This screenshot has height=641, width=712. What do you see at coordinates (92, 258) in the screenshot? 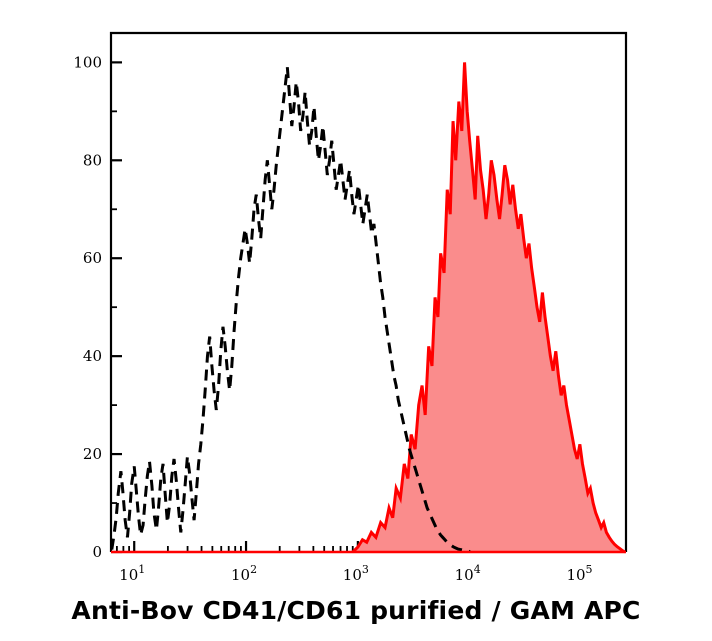
I see `svg-text: 60` at bounding box center [92, 258].